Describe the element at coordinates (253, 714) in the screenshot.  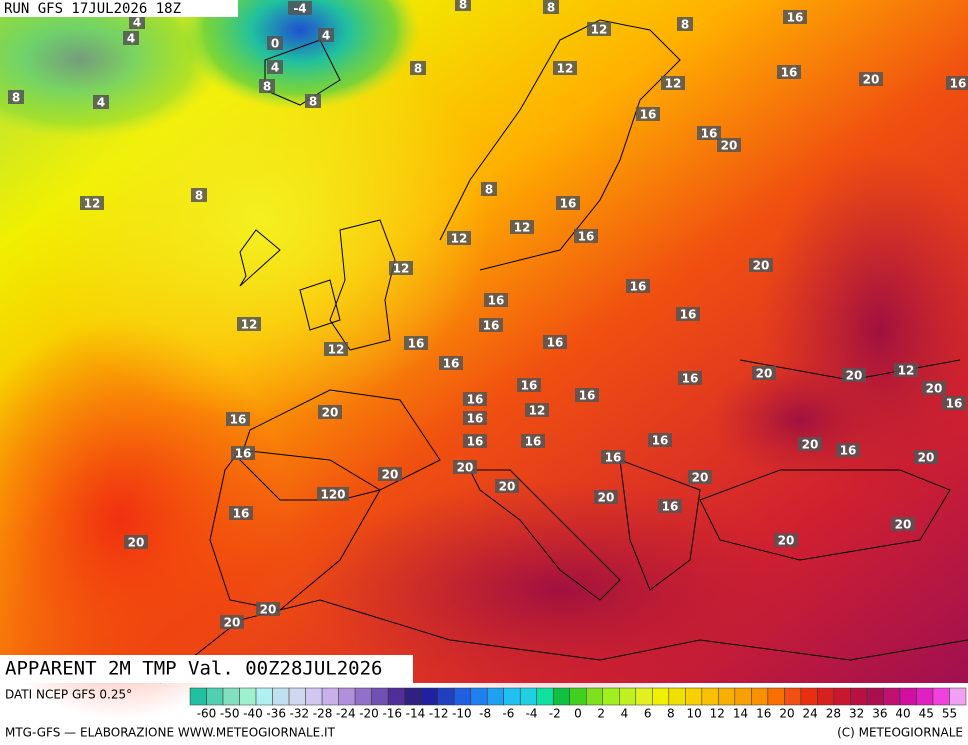
I see `legend-tick-label: -40` at that location.